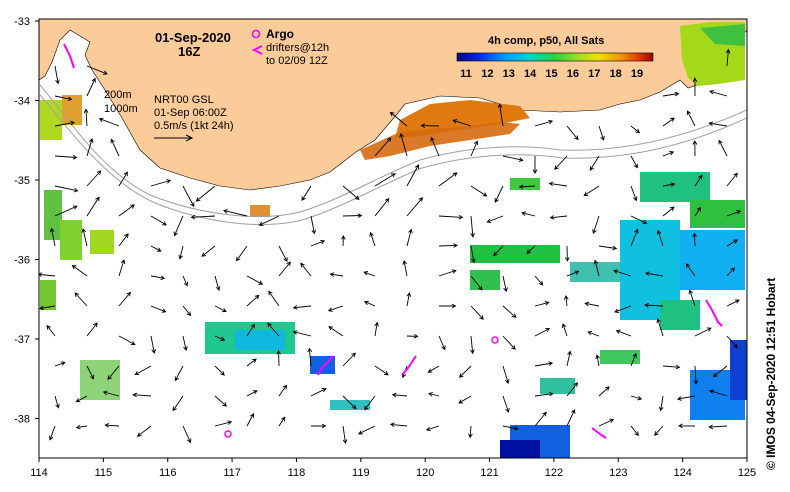 This screenshot has height=492, width=790. Describe the element at coordinates (190, 113) in the screenshot. I see `product-time-label: 01-Sep 06:00Z` at that location.